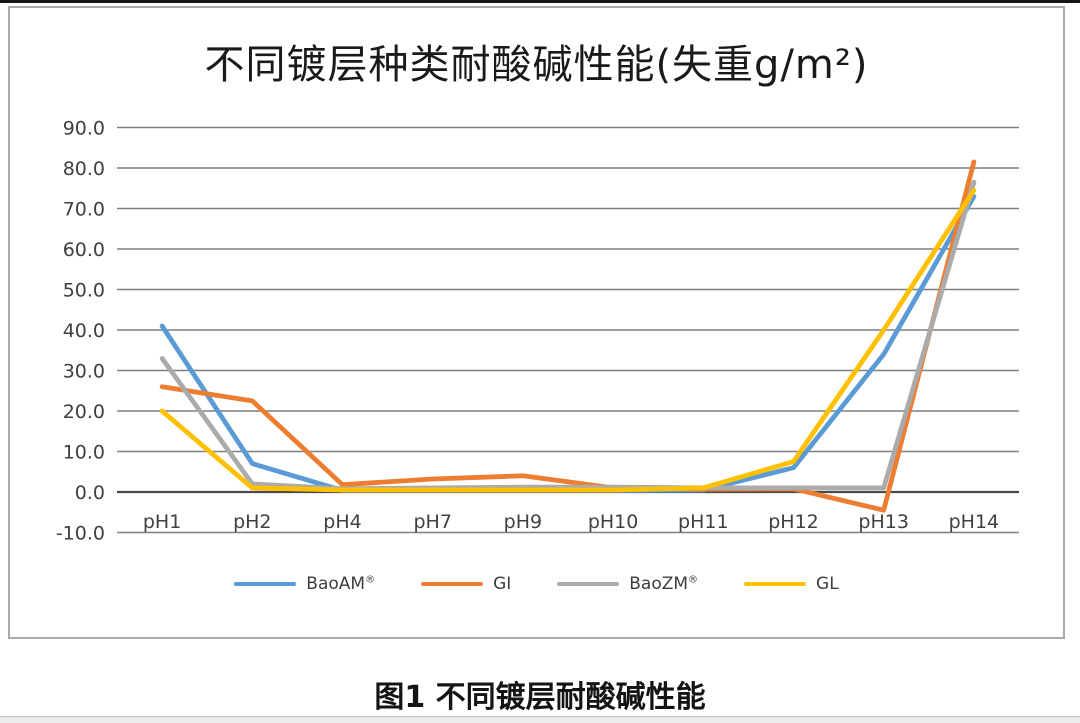 The width and height of the screenshot is (1080, 723). I want to click on svg-text: pH2, so click(252, 522).